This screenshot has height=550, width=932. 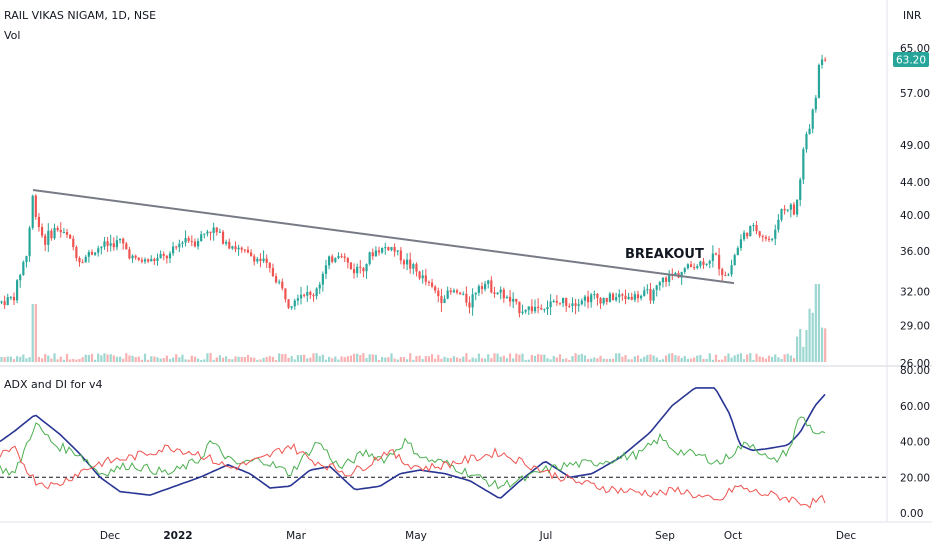 What do you see at coordinates (383, 237) in the screenshot?
I see `trendline` at bounding box center [383, 237].